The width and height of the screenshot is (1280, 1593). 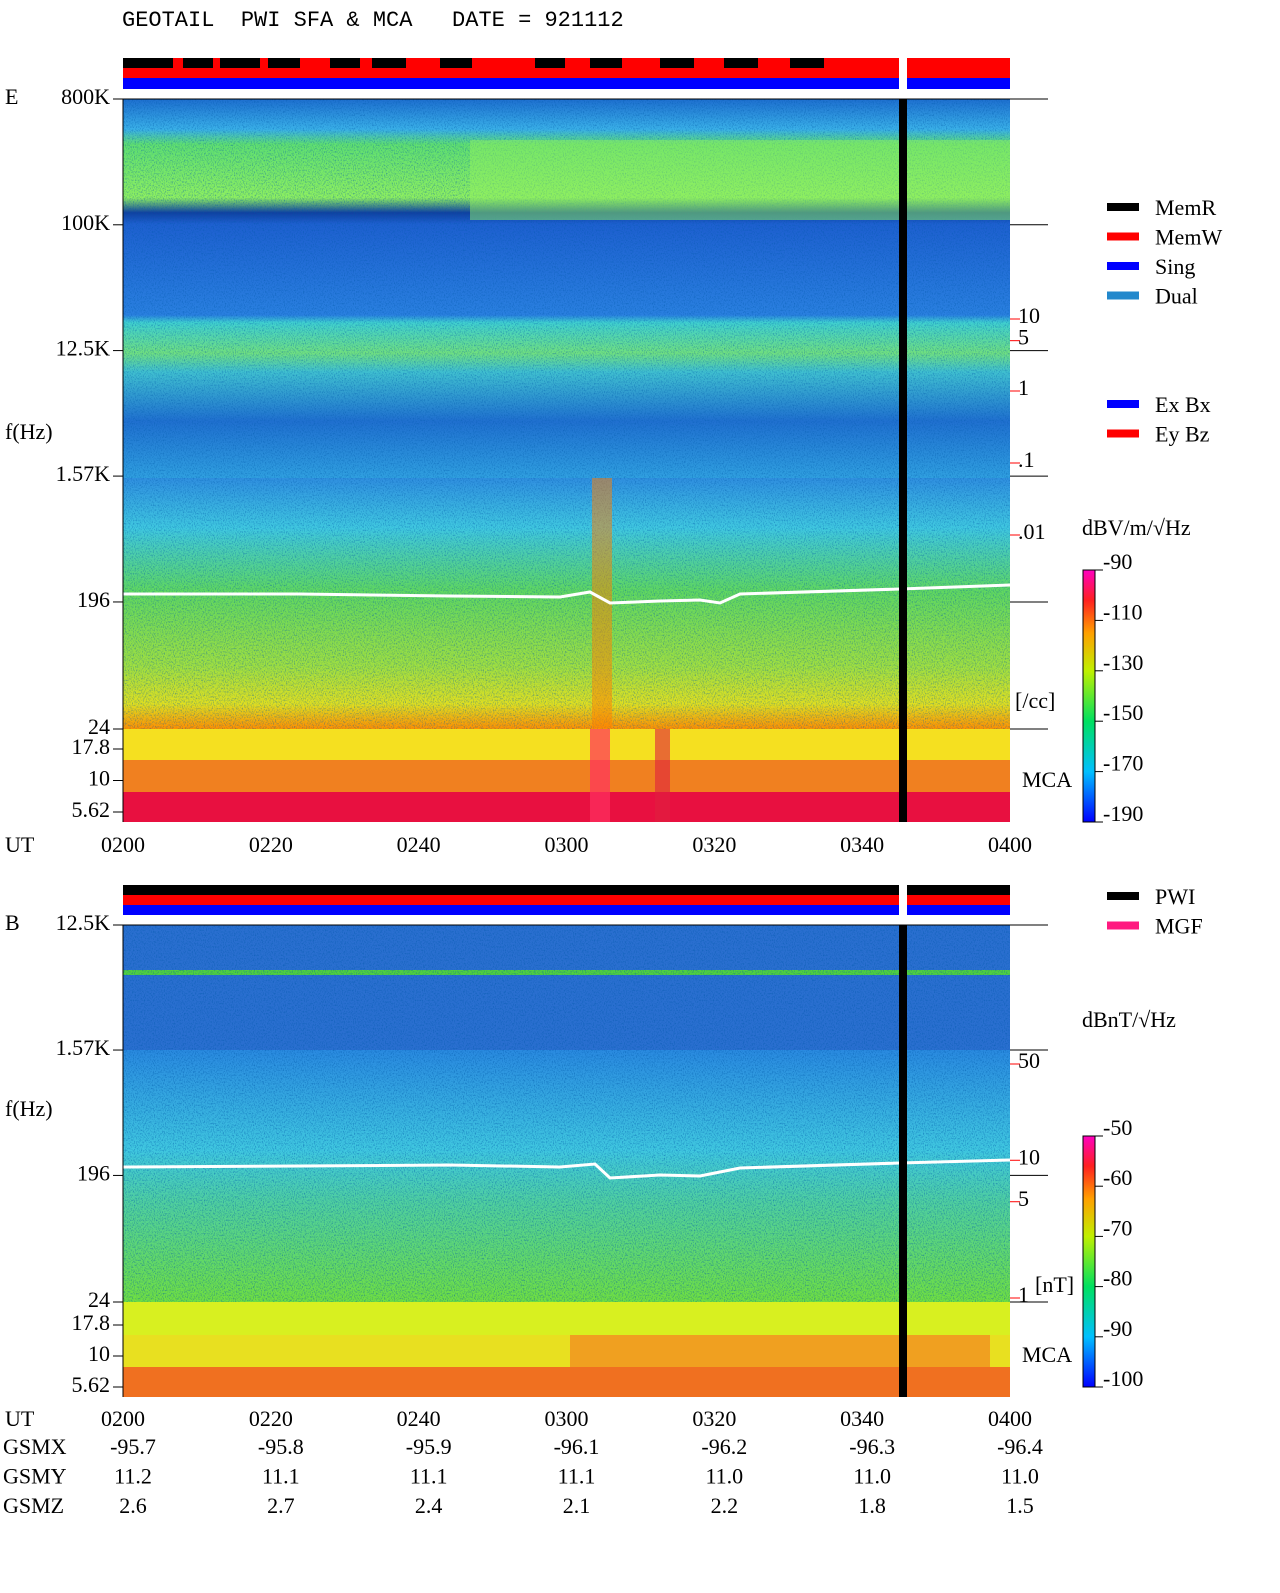 I want to click on orbit-value: -96.3, so click(x=872, y=1446).